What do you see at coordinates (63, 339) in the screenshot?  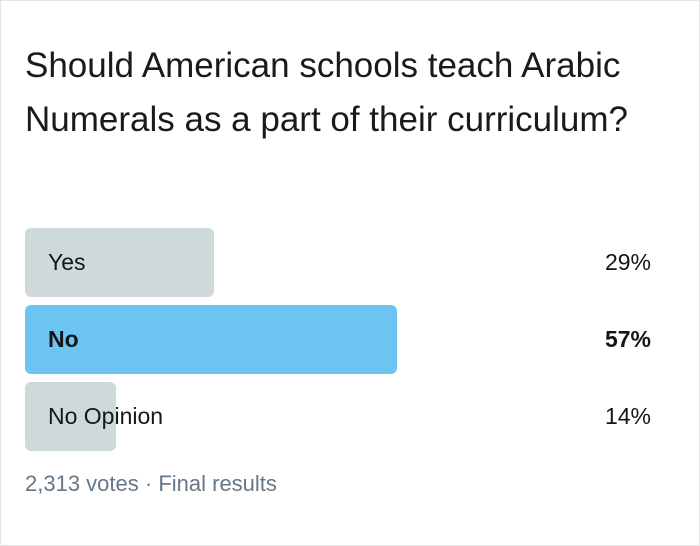 I see `poll-option-label: No` at bounding box center [63, 339].